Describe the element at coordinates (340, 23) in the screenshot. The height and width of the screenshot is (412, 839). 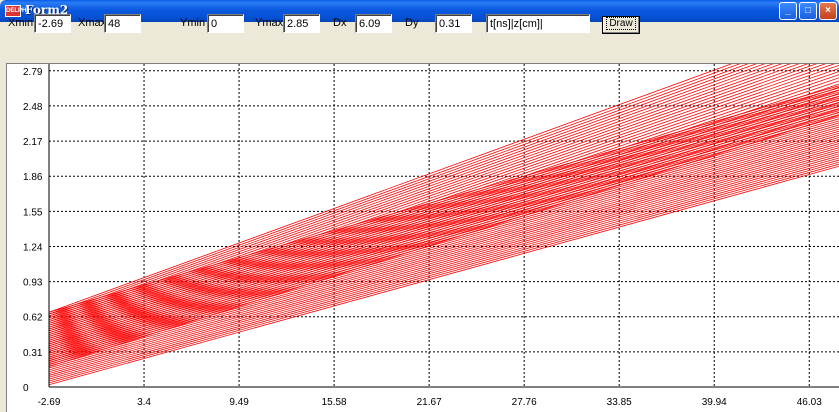
I see `dx-label: Dx` at that location.